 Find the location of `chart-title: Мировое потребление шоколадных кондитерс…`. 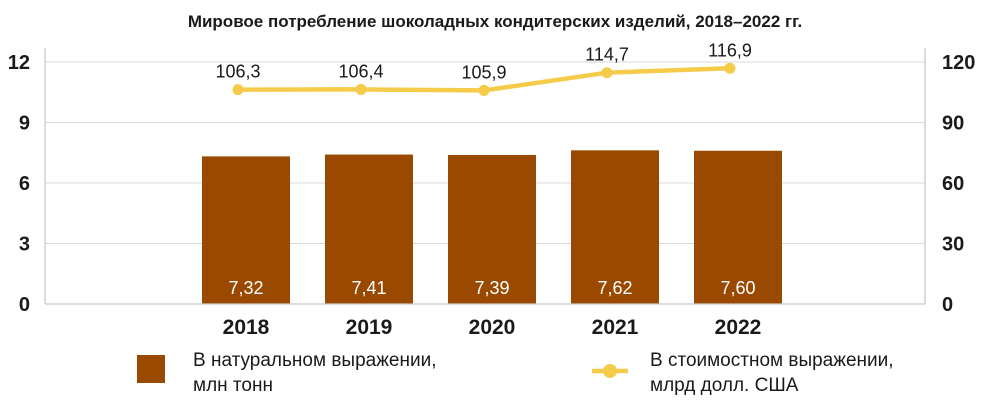

chart-title: Мировое потребление шоколадных кондитерс… is located at coordinates (495, 21).